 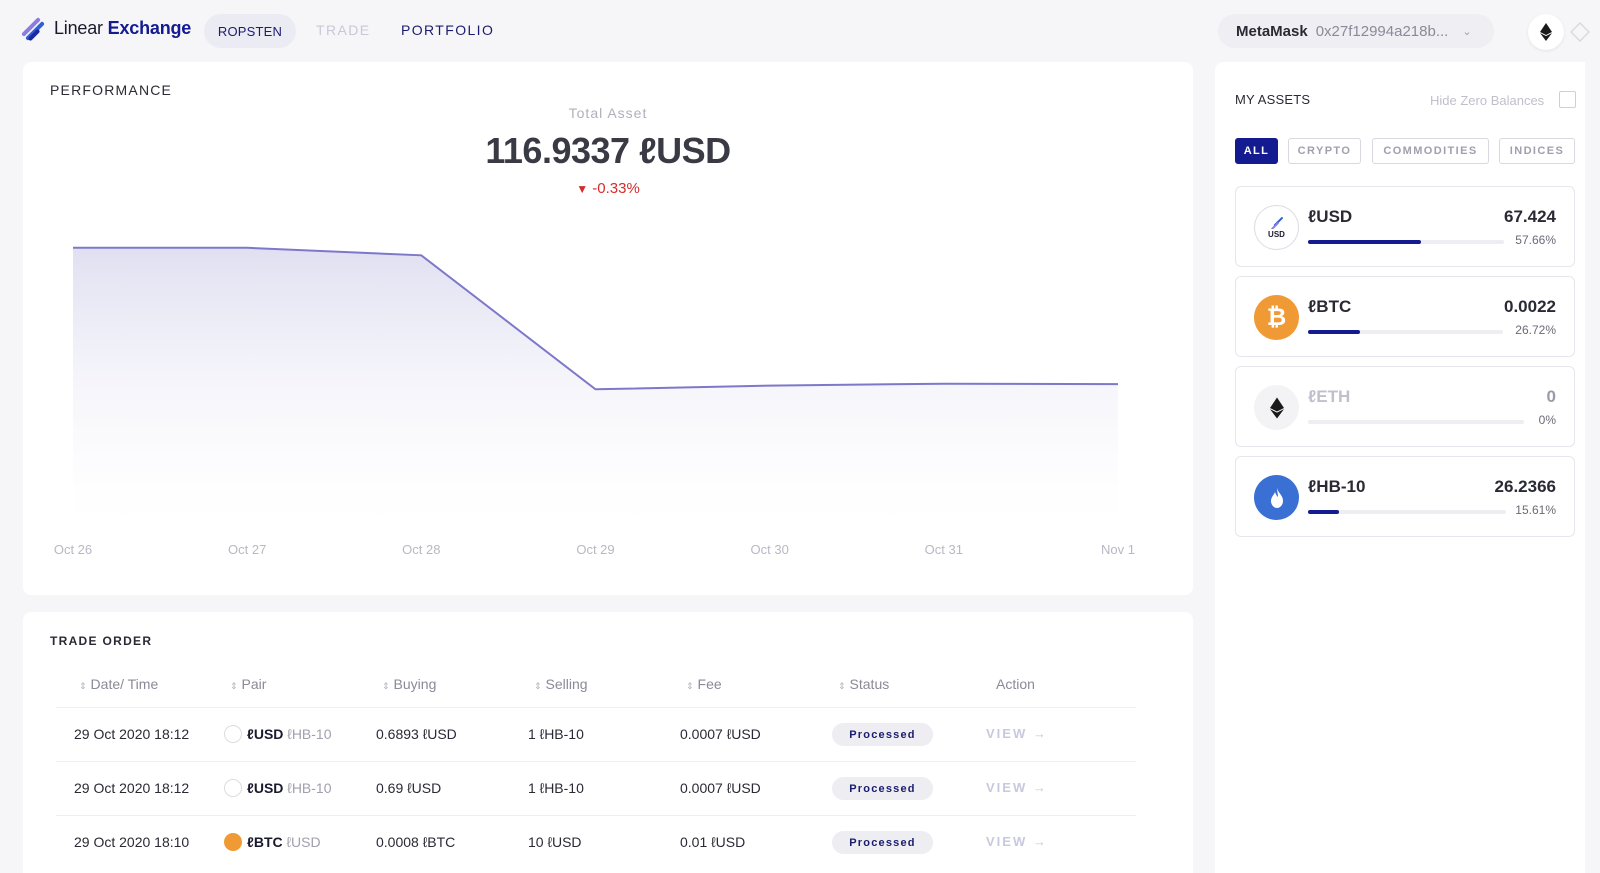 I want to click on change-value: -0.33%, so click(x=616, y=188).